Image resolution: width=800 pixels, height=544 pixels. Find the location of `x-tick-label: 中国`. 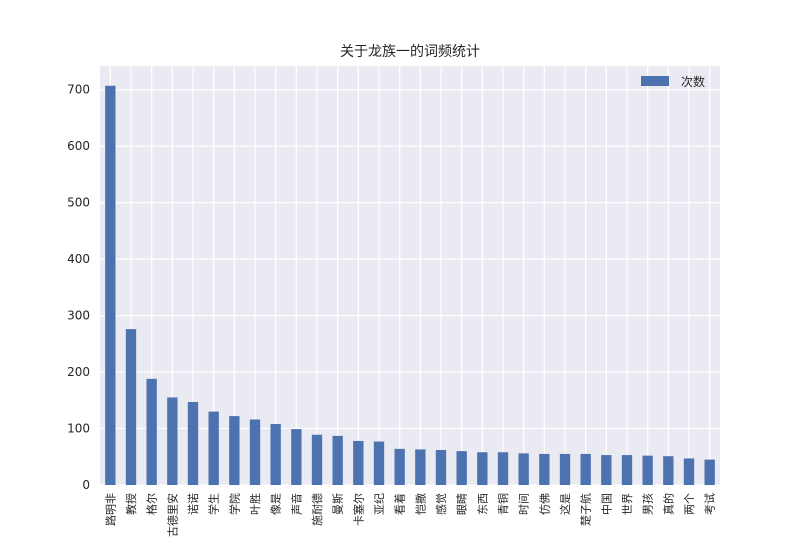

x-tick-label: 中国 is located at coordinates (606, 504).